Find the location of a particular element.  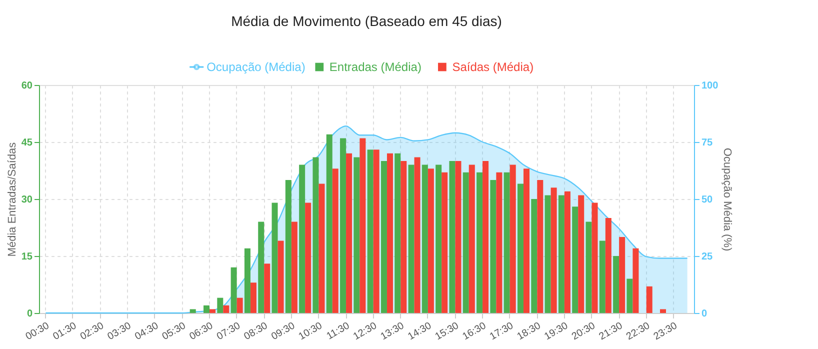

x-tick-label: 05:30 is located at coordinates (174, 331).